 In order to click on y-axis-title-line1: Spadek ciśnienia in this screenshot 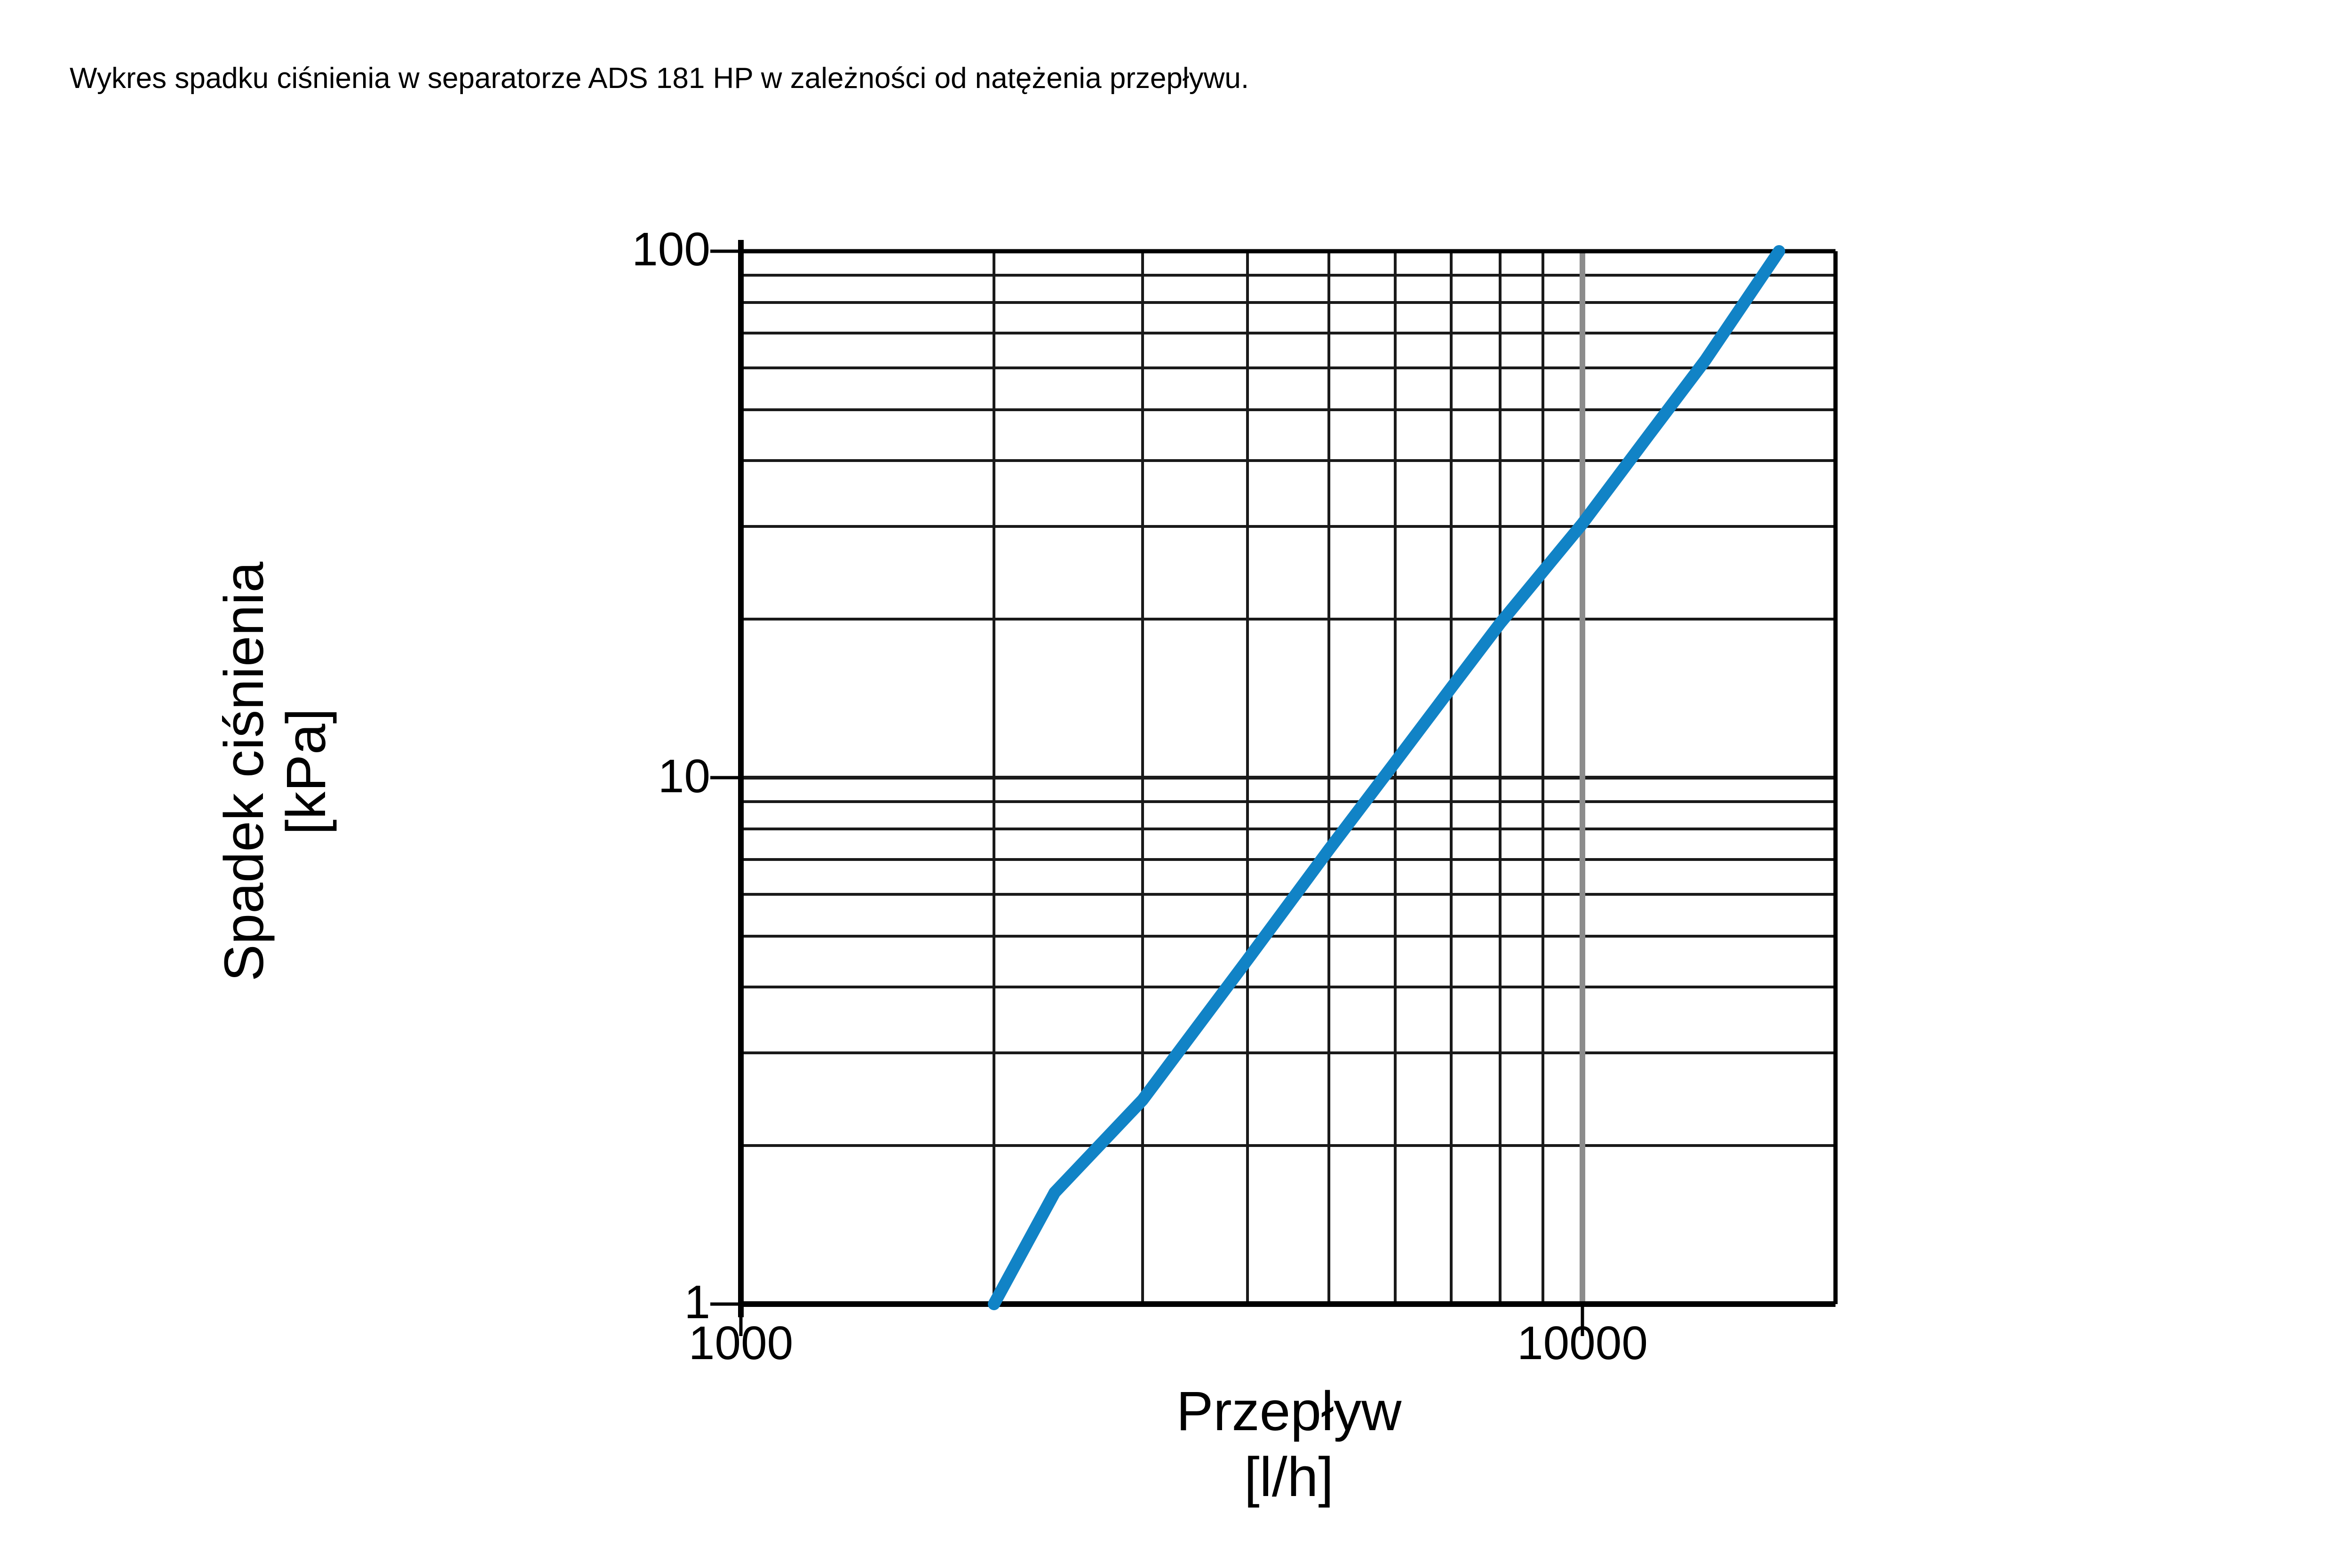, I will do `click(244, 771)`.